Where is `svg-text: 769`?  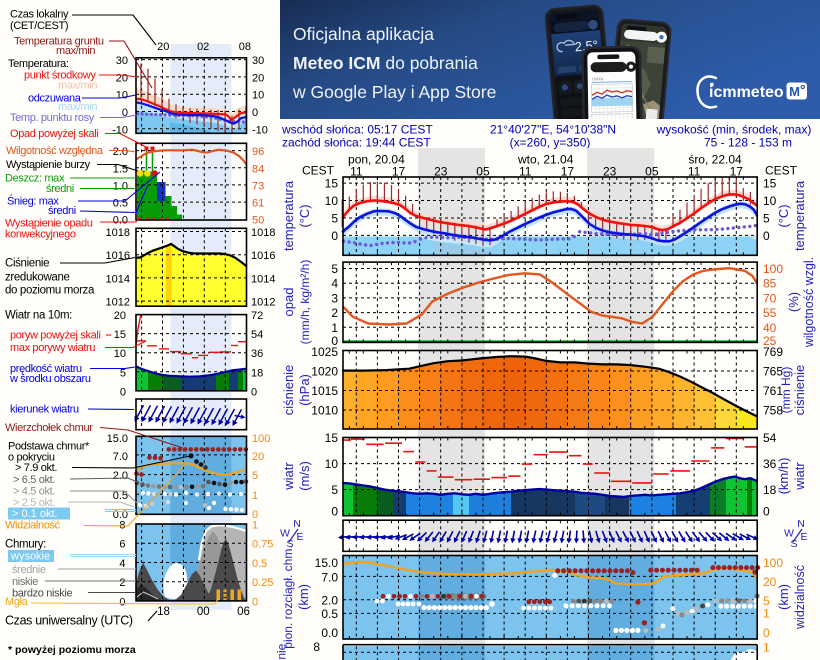
svg-text: 769 is located at coordinates (773, 352).